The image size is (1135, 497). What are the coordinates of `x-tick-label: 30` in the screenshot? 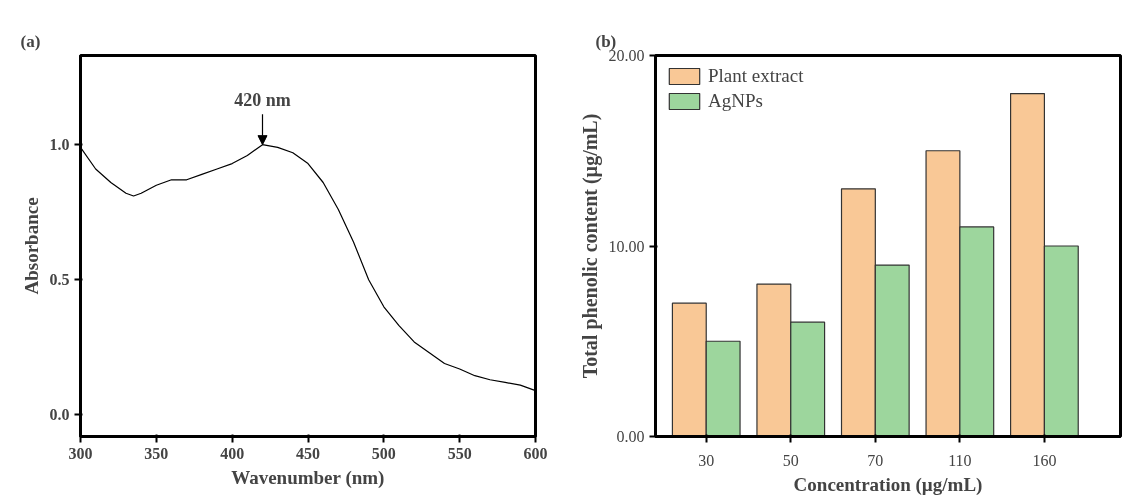 It's located at (706, 460).